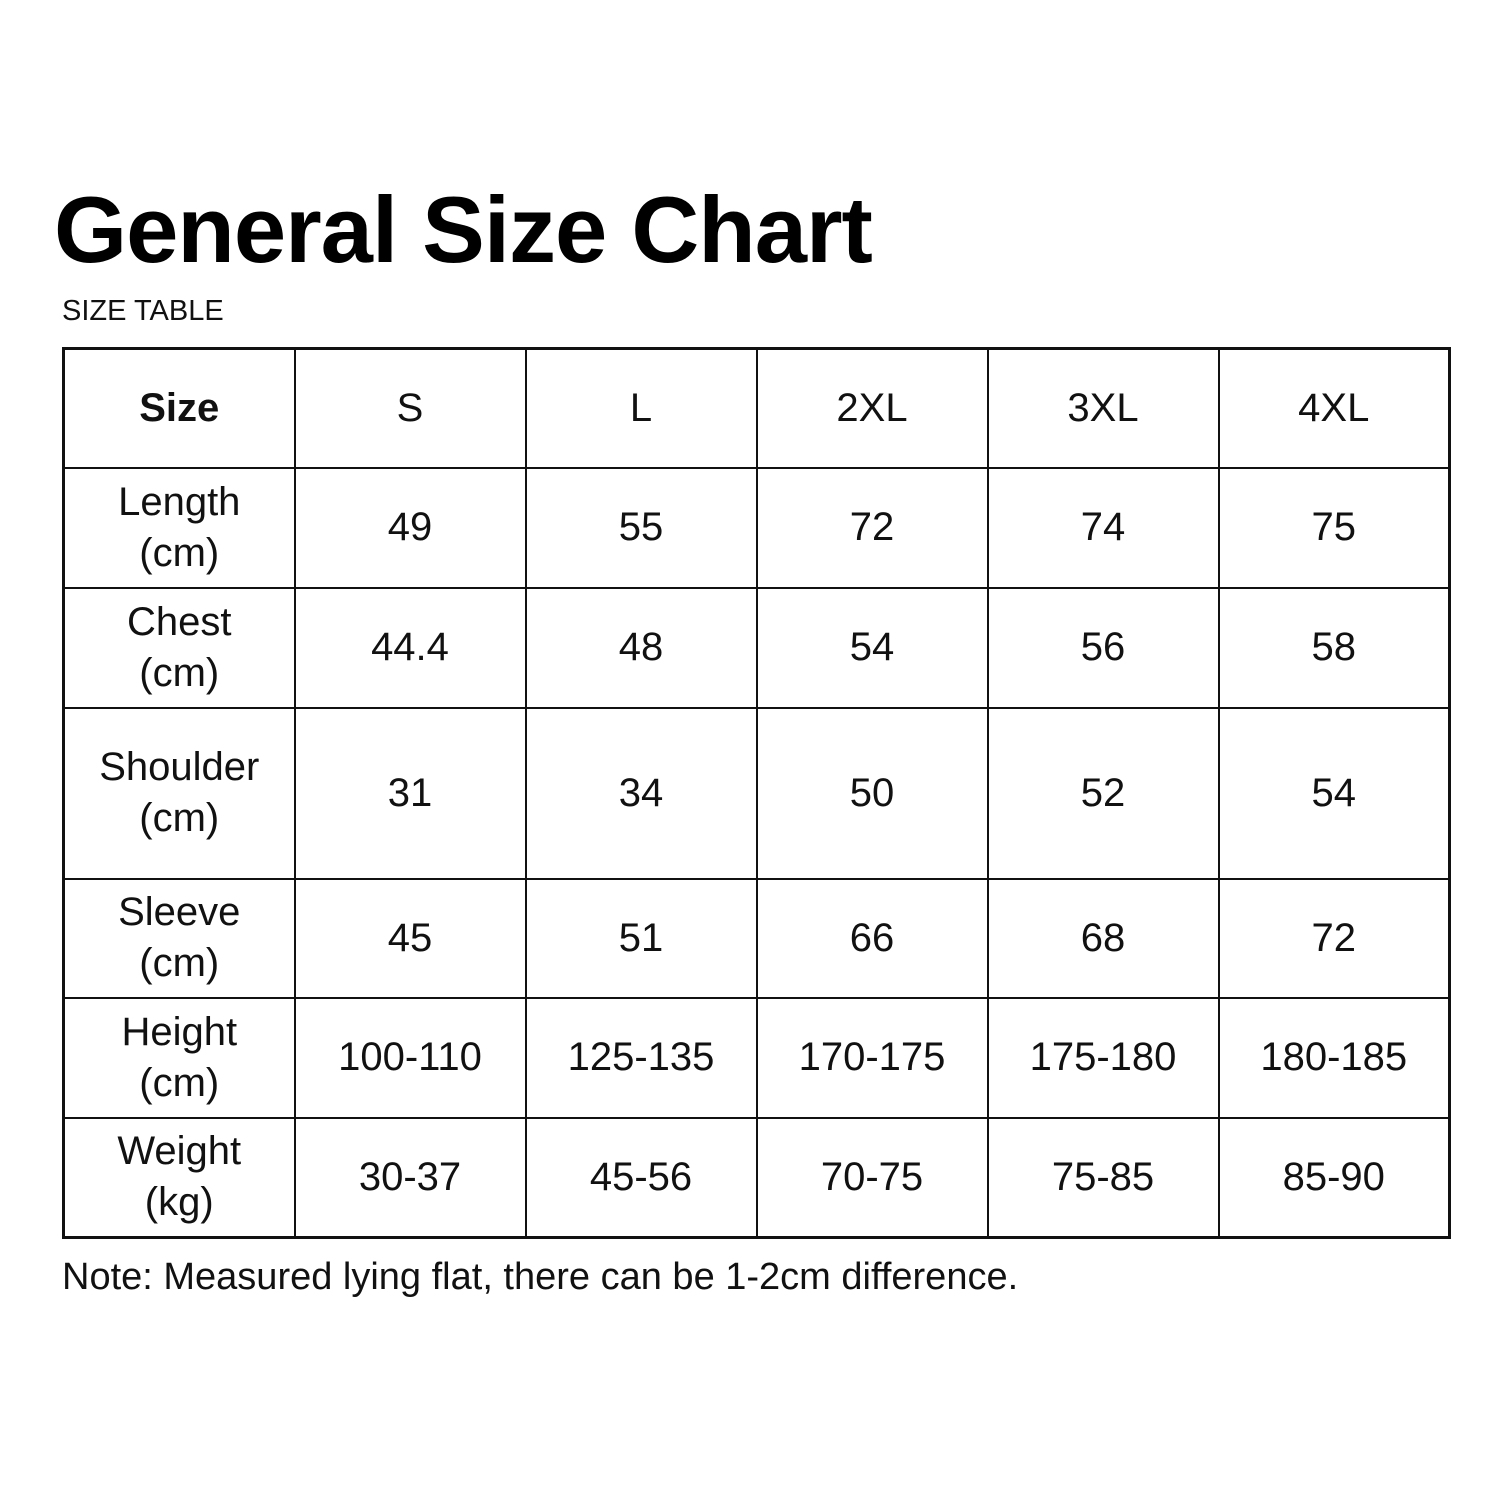 Image resolution: width=1500 pixels, height=1500 pixels. I want to click on page-subtitle: SIZE TABLE, so click(143, 311).